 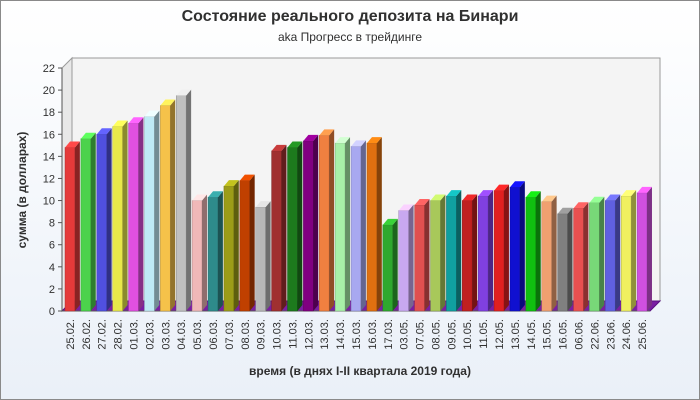 What do you see at coordinates (135, 334) in the screenshot?
I see `x-tick-label: 01.03.` at bounding box center [135, 334].